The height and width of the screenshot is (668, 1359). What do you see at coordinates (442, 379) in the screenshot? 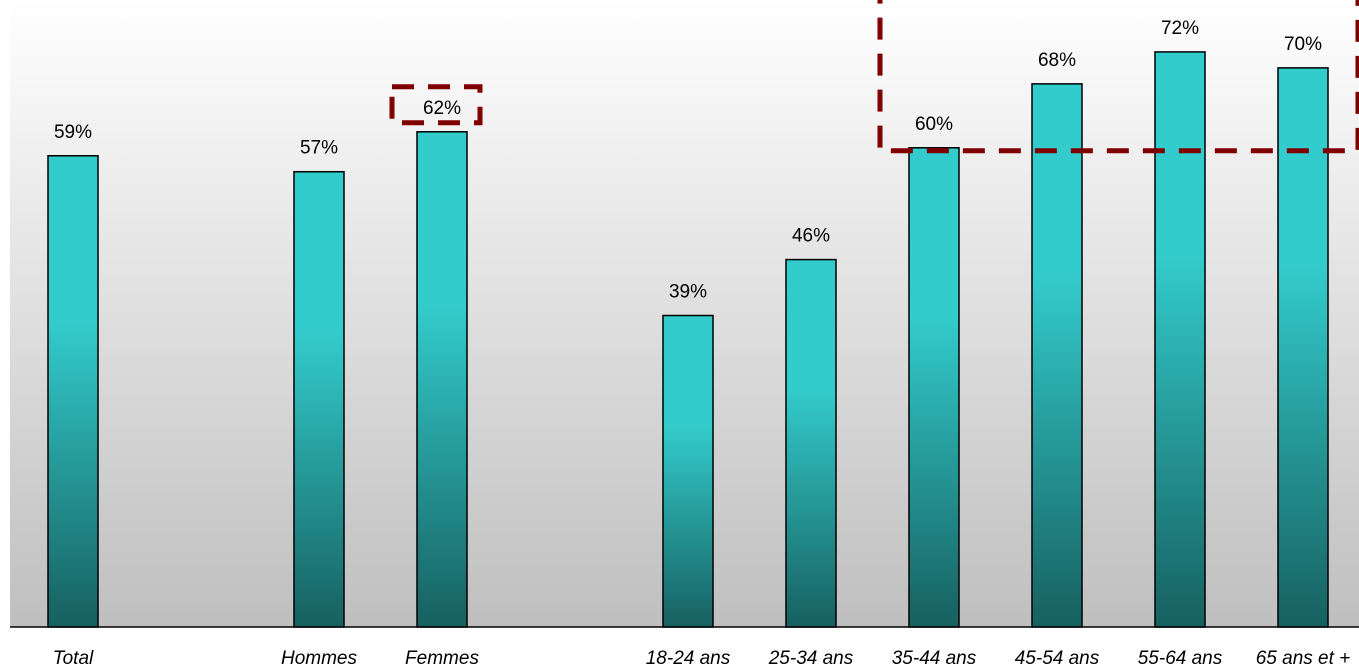
I see `bar-femmes` at bounding box center [442, 379].